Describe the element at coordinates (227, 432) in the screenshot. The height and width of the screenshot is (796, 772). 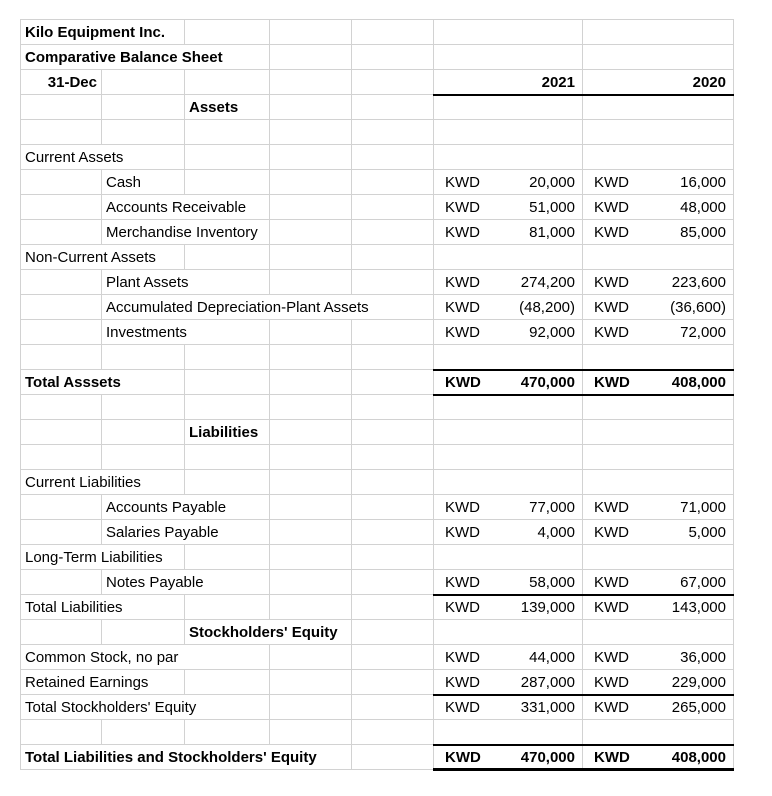
I see `cell-label-row17: Liabilities` at that location.